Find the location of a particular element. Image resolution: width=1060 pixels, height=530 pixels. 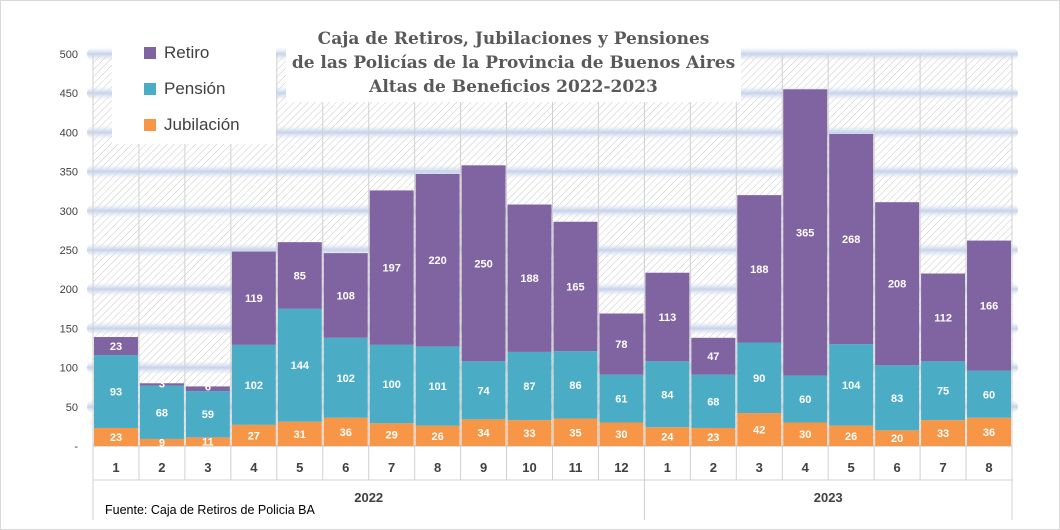

y-tick-label: 450 is located at coordinates (69, 94).